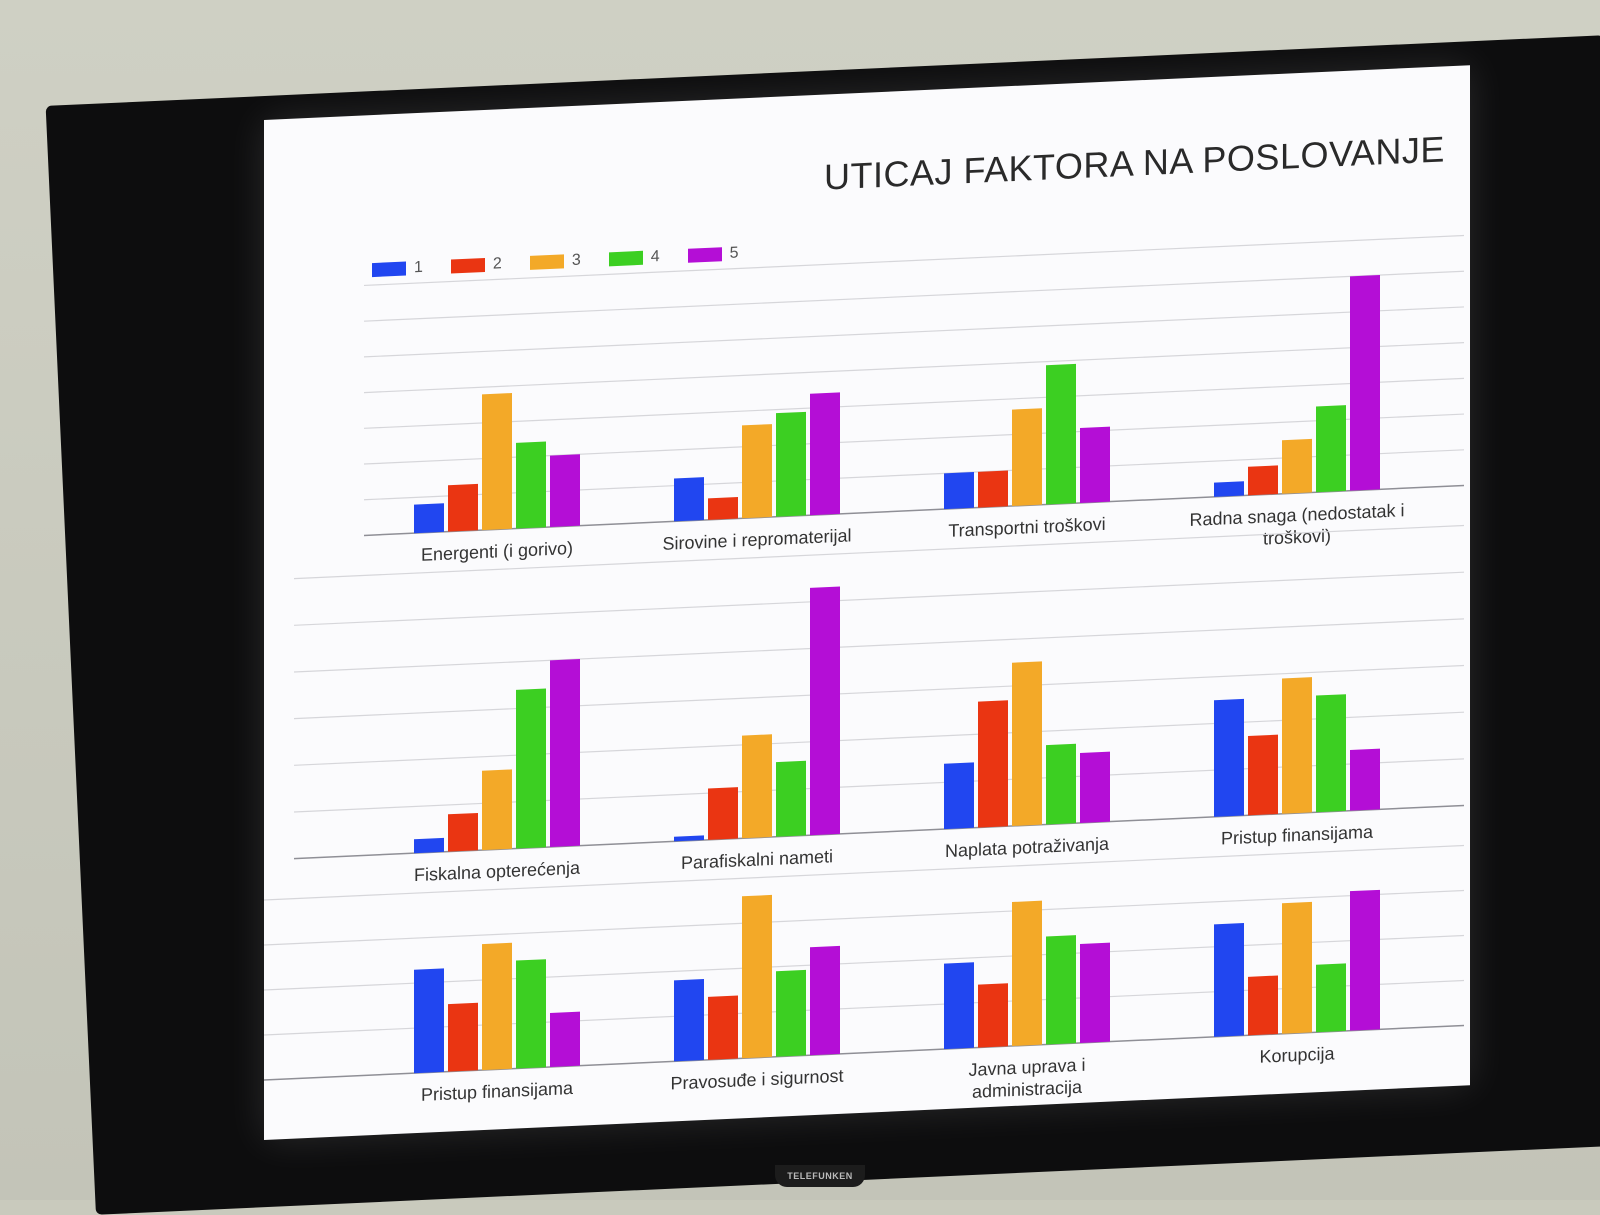  Describe the element at coordinates (1365, 383) in the screenshot. I see `bar-row1-group4-series5` at that location.